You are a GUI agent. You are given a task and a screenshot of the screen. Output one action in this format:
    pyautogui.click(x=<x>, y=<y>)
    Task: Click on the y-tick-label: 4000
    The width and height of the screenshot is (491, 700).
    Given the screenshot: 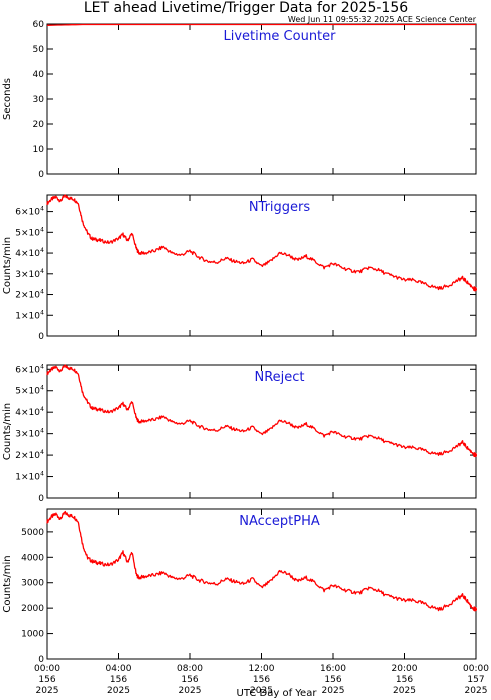 What is the action you would take?
    pyautogui.click(x=32, y=558)
    